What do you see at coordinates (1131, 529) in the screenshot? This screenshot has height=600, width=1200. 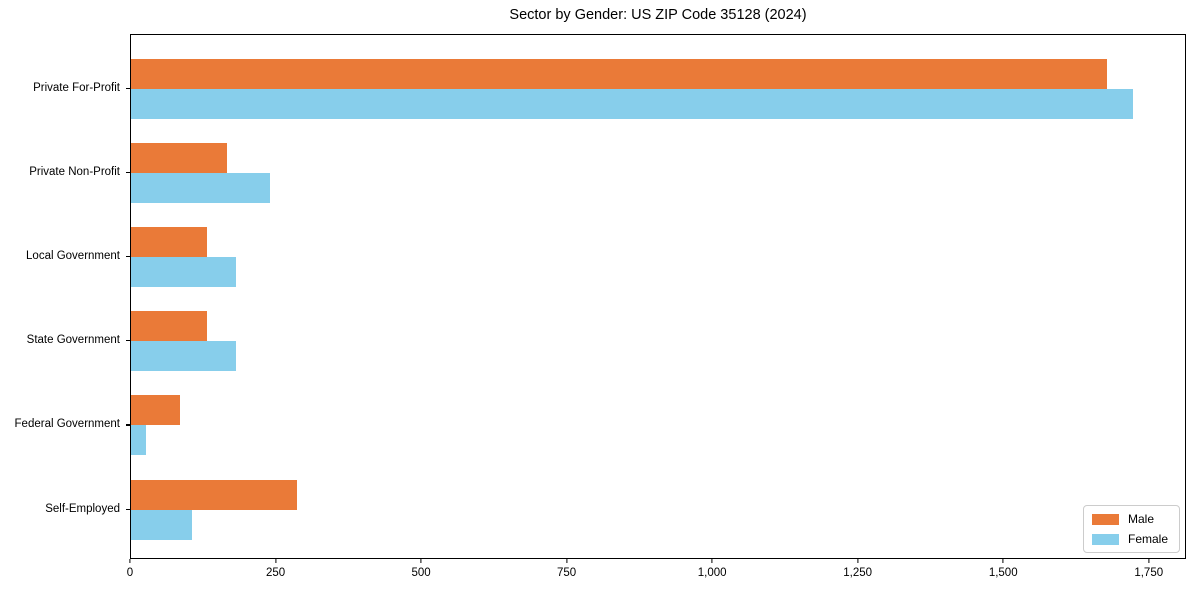 I see `legend: Male Female` at bounding box center [1131, 529].